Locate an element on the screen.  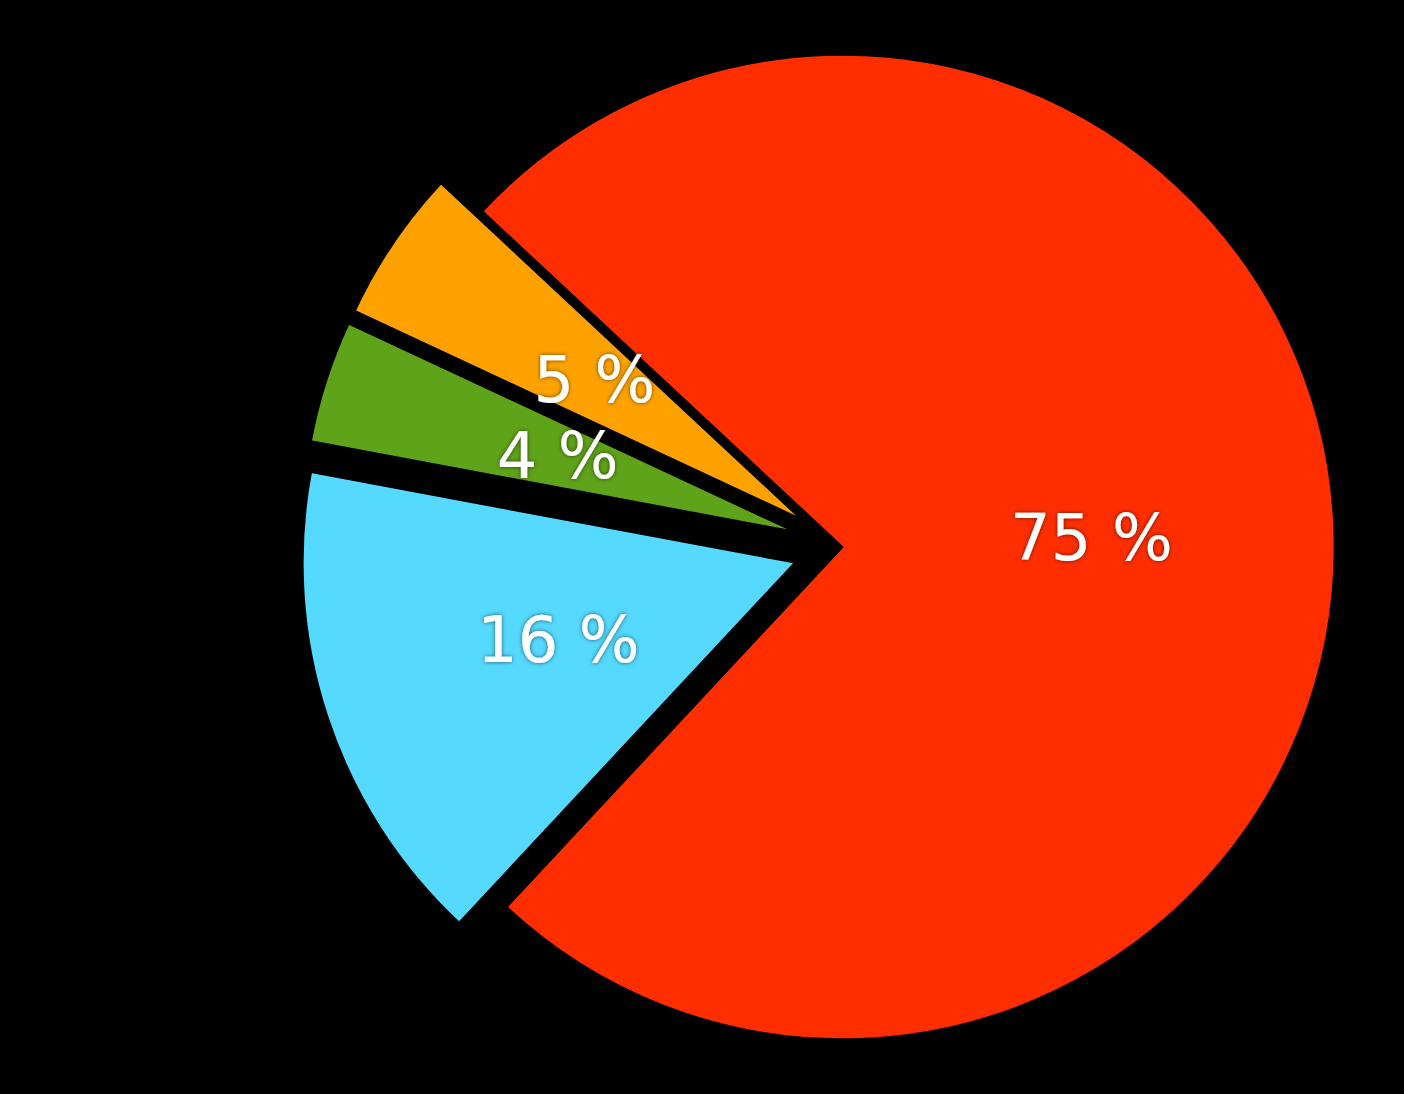
data-label: 75 % is located at coordinates (1091, 538).